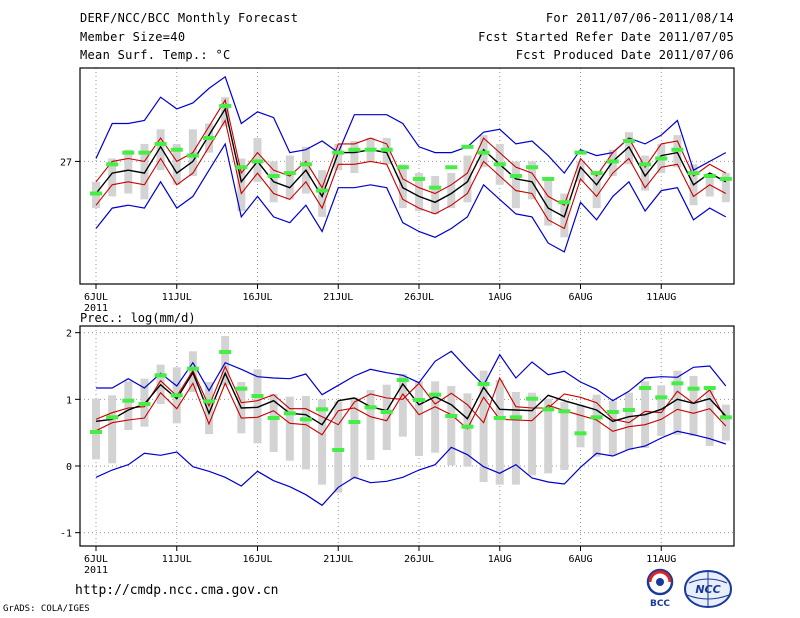 The image size is (800, 618). Describe the element at coordinates (411, 376) in the screenshot. I see `precip-max-line` at that location.